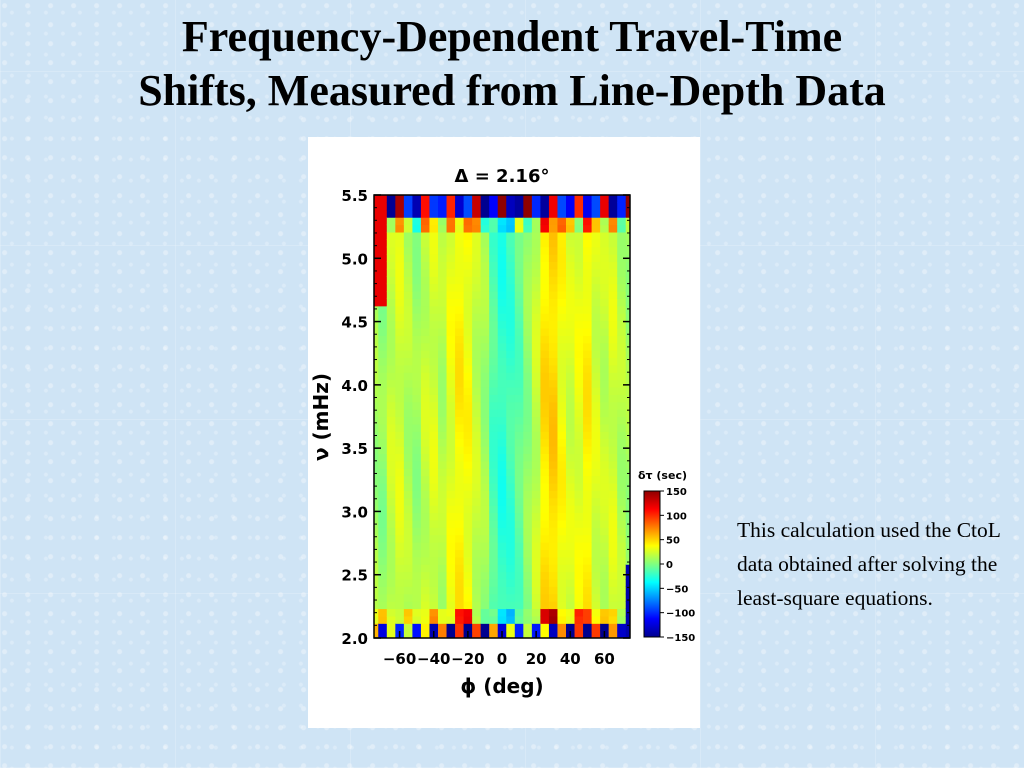 The width and height of the screenshot is (1024, 768). Describe the element at coordinates (604, 659) in the screenshot. I see `x-tick-label: 60` at that location.